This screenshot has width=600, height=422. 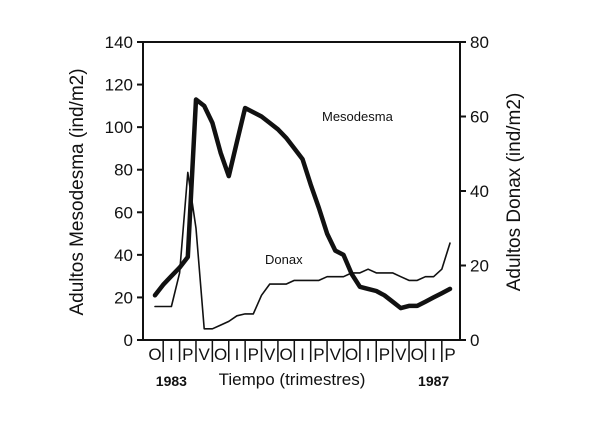 I want to click on annotation-mesodesma: Mesodesma, so click(x=358, y=116).